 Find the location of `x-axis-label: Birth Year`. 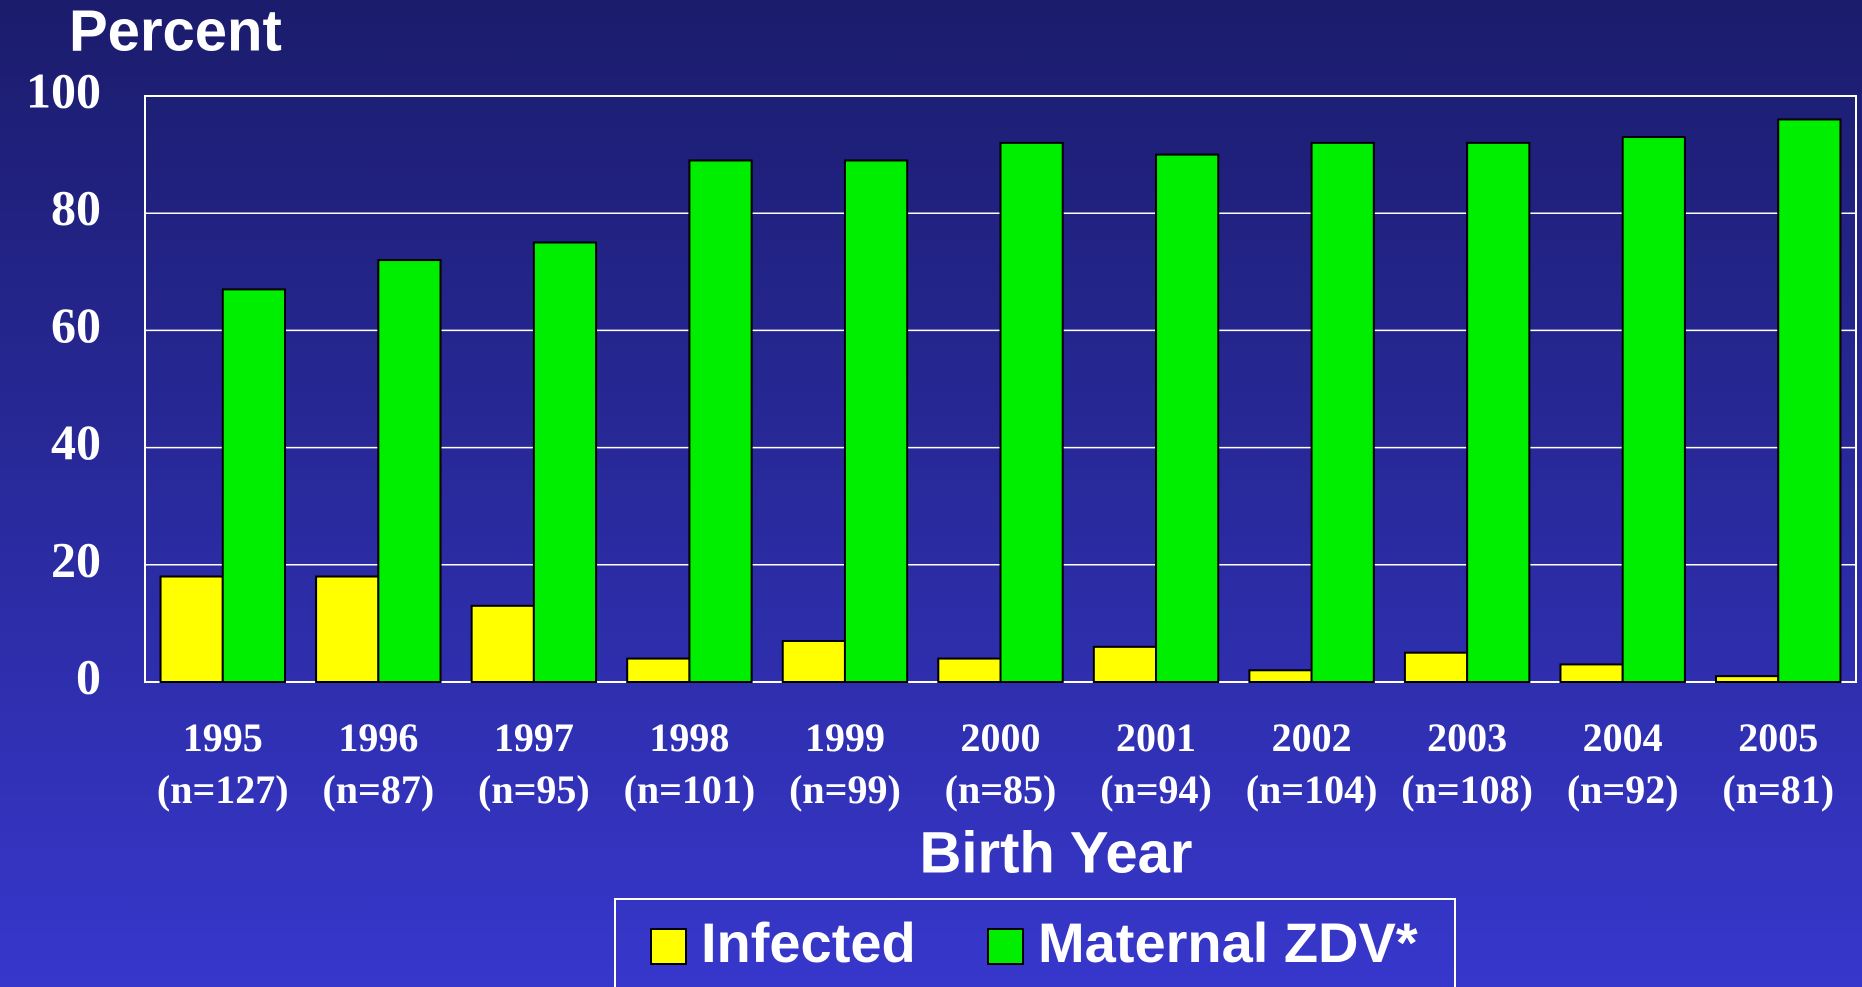

x-axis-label: Birth Year is located at coordinates (1056, 852).